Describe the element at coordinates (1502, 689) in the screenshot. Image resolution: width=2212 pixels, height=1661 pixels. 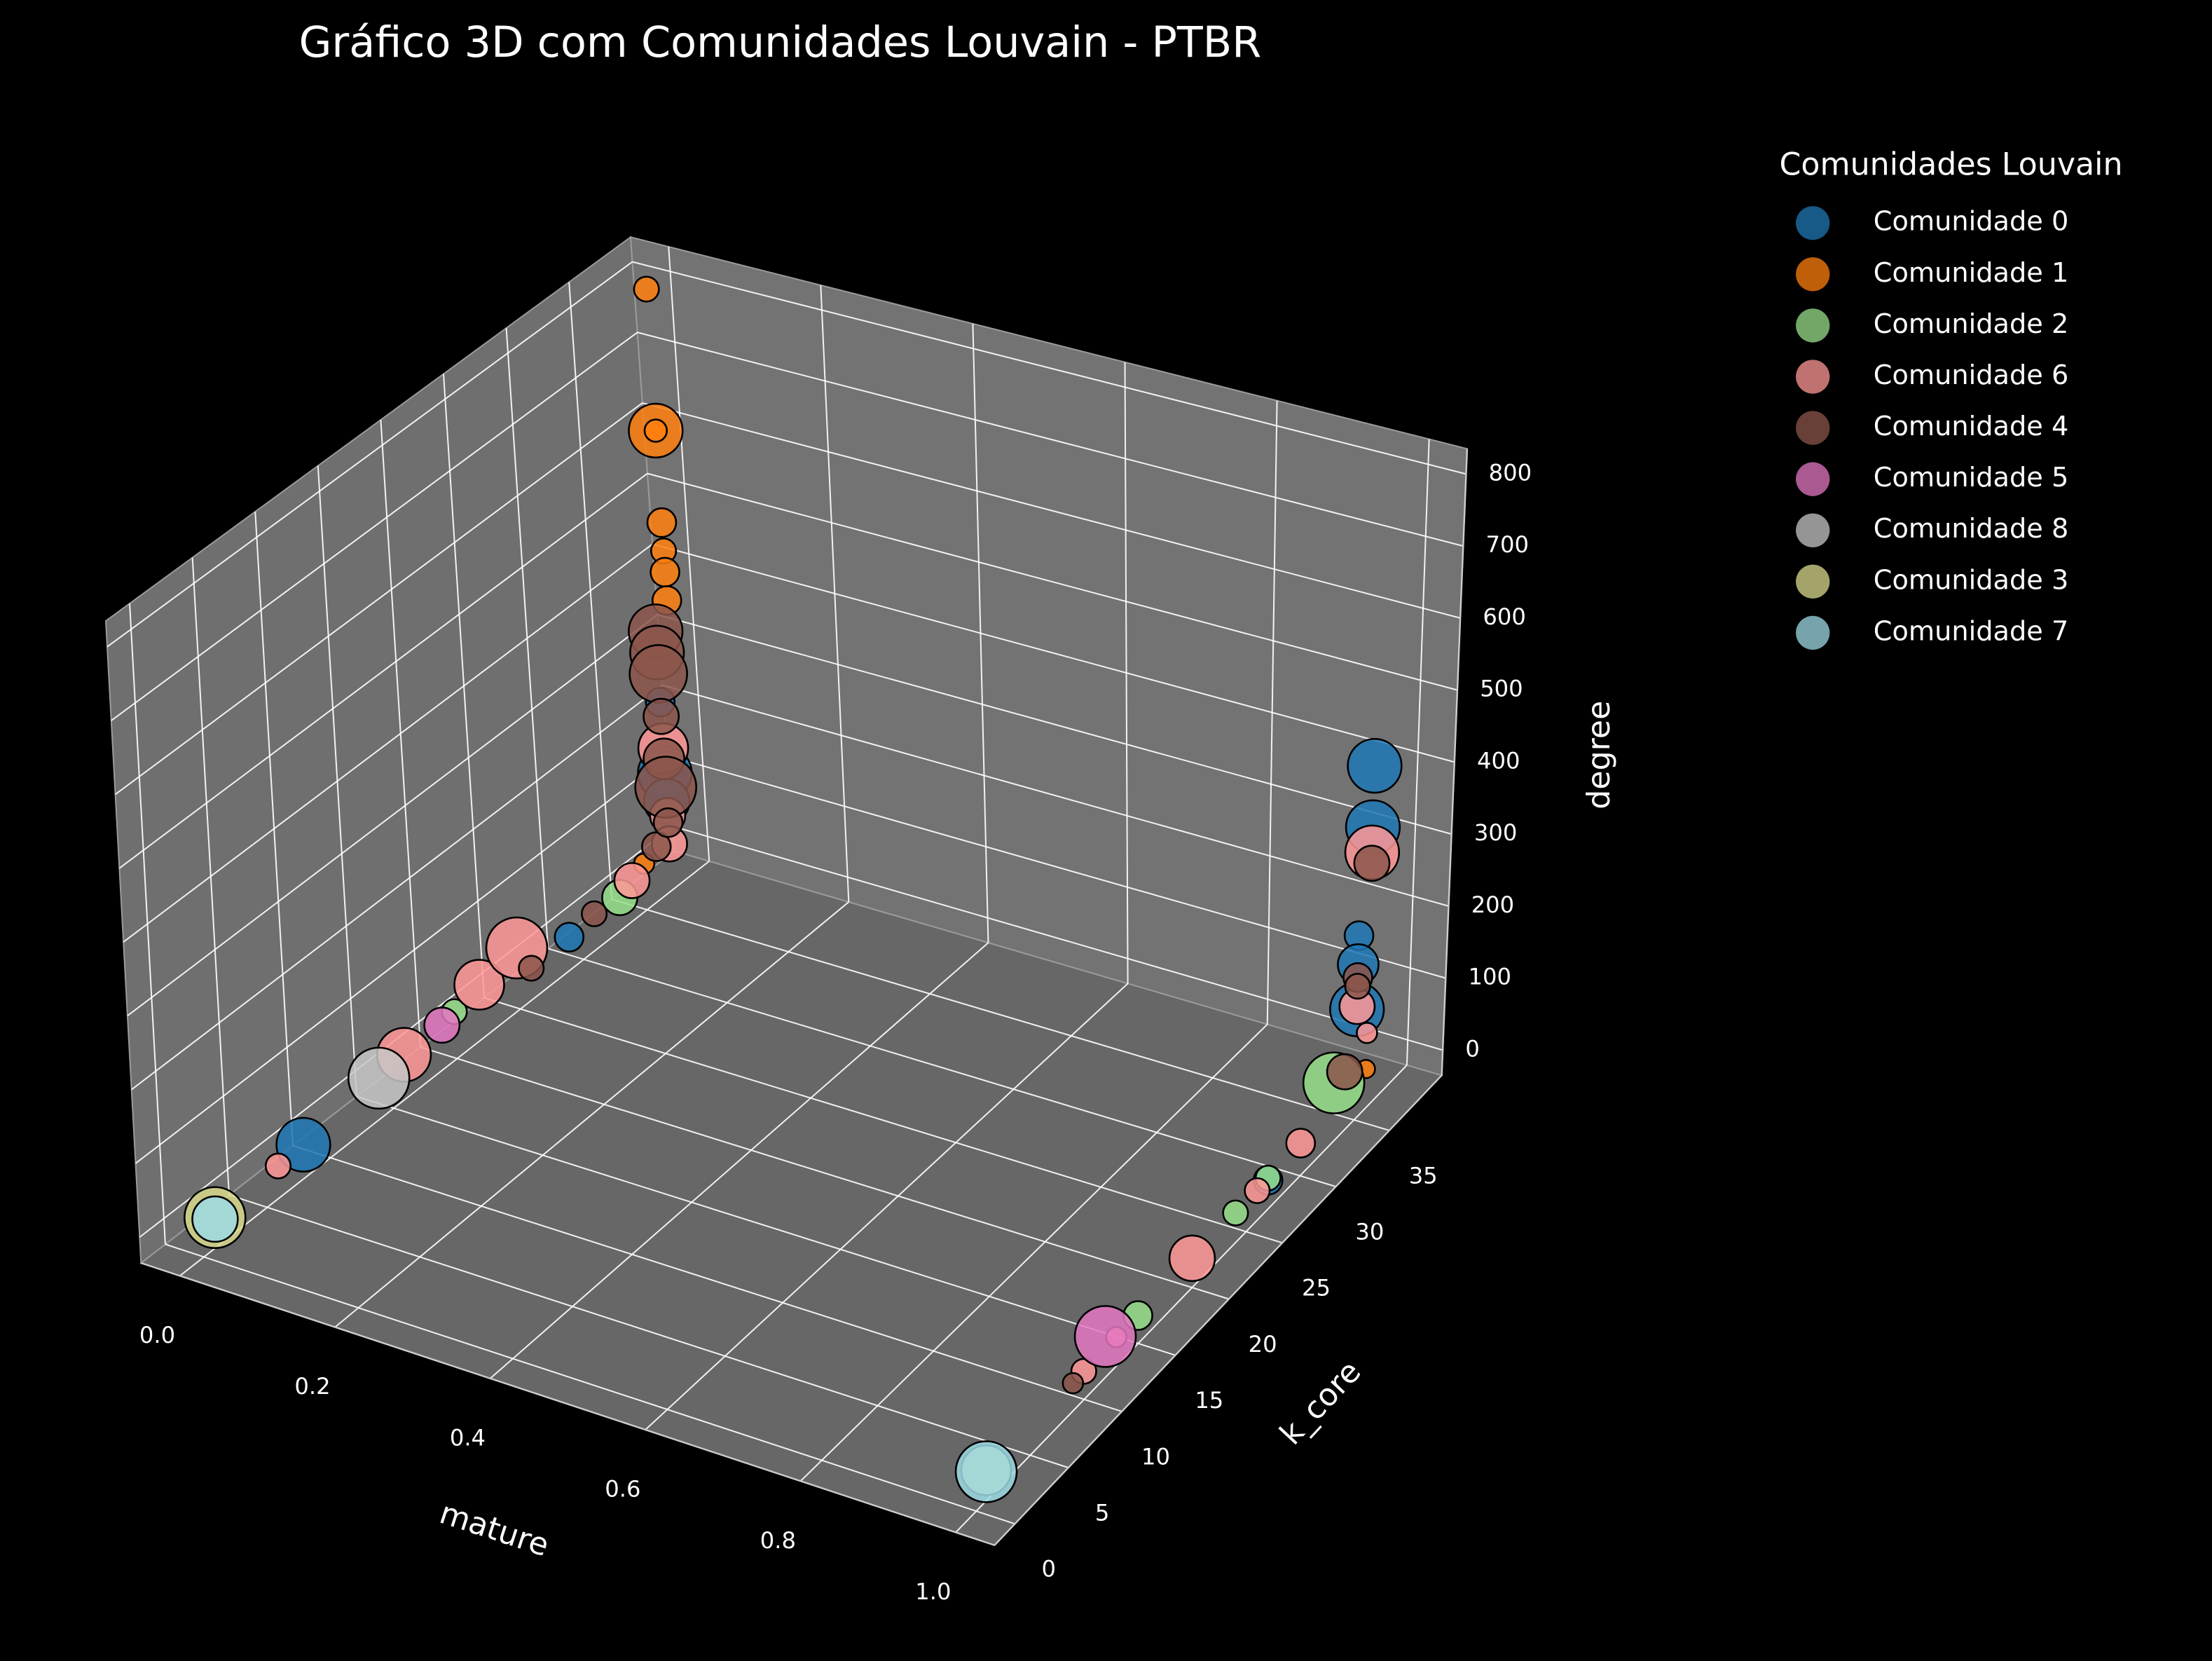
I see `z-tick-label: 500` at that location.